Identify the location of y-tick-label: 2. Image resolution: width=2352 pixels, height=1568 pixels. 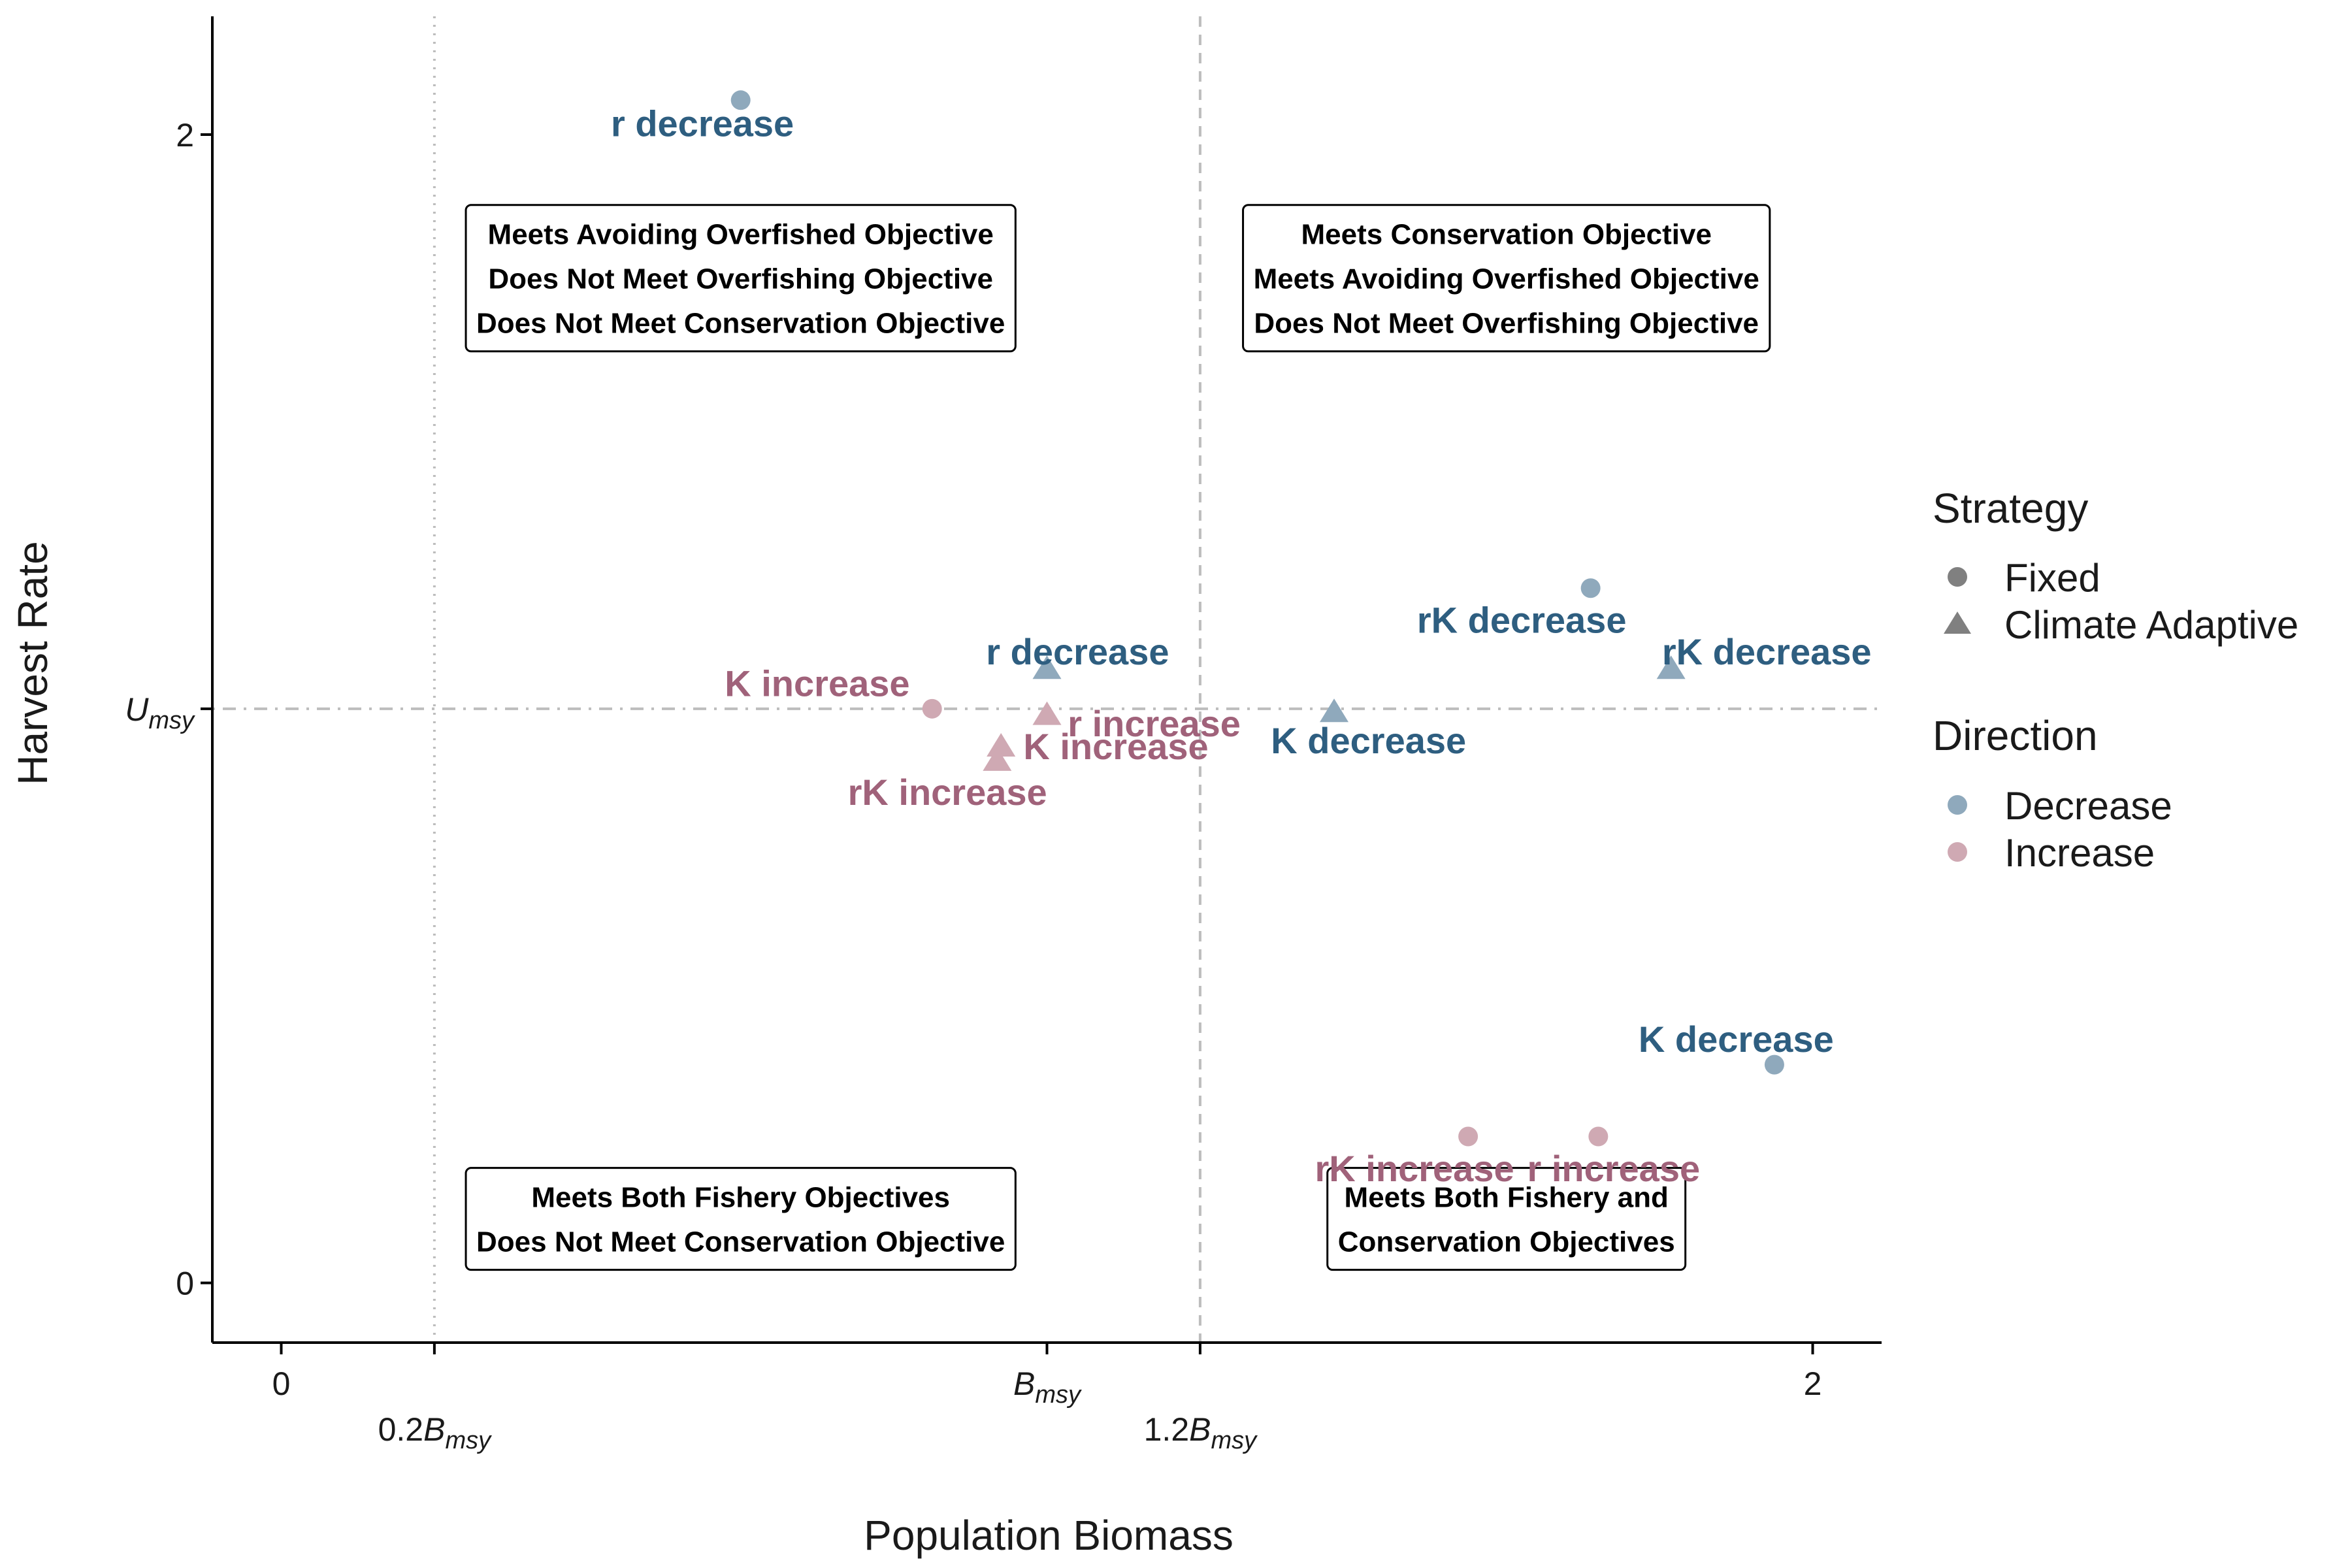
(185, 135).